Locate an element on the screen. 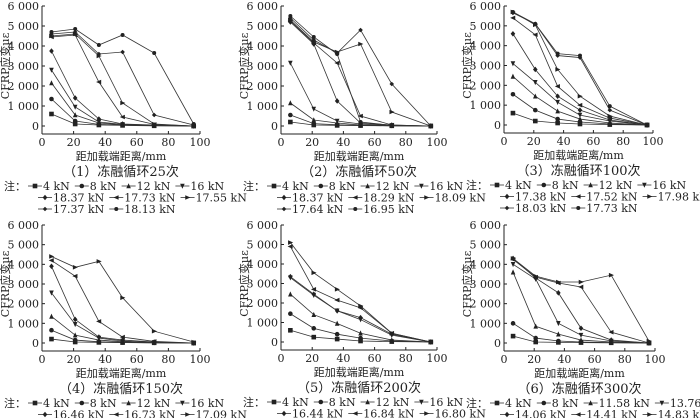  legend-label: 18.09 kN is located at coordinates (461, 198).